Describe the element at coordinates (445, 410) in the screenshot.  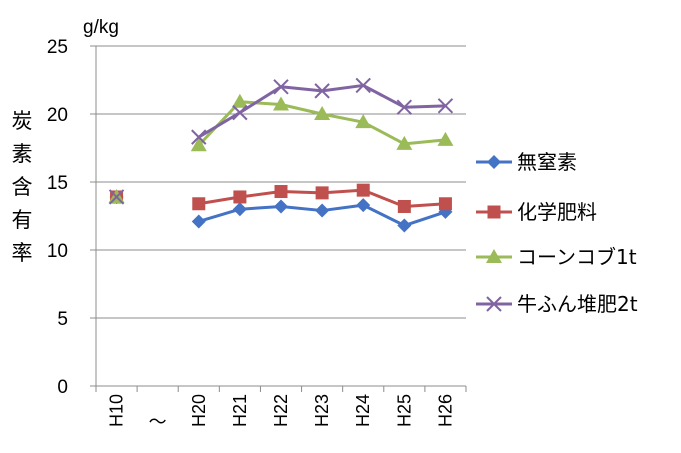
I see `x-tick-label: H26` at that location.